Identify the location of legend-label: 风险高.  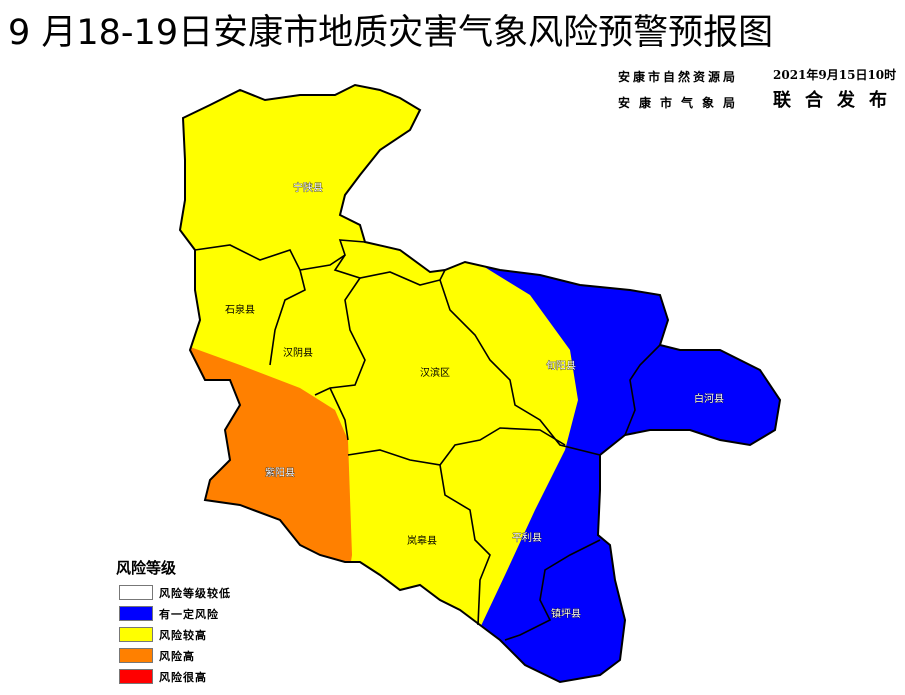
(177, 656).